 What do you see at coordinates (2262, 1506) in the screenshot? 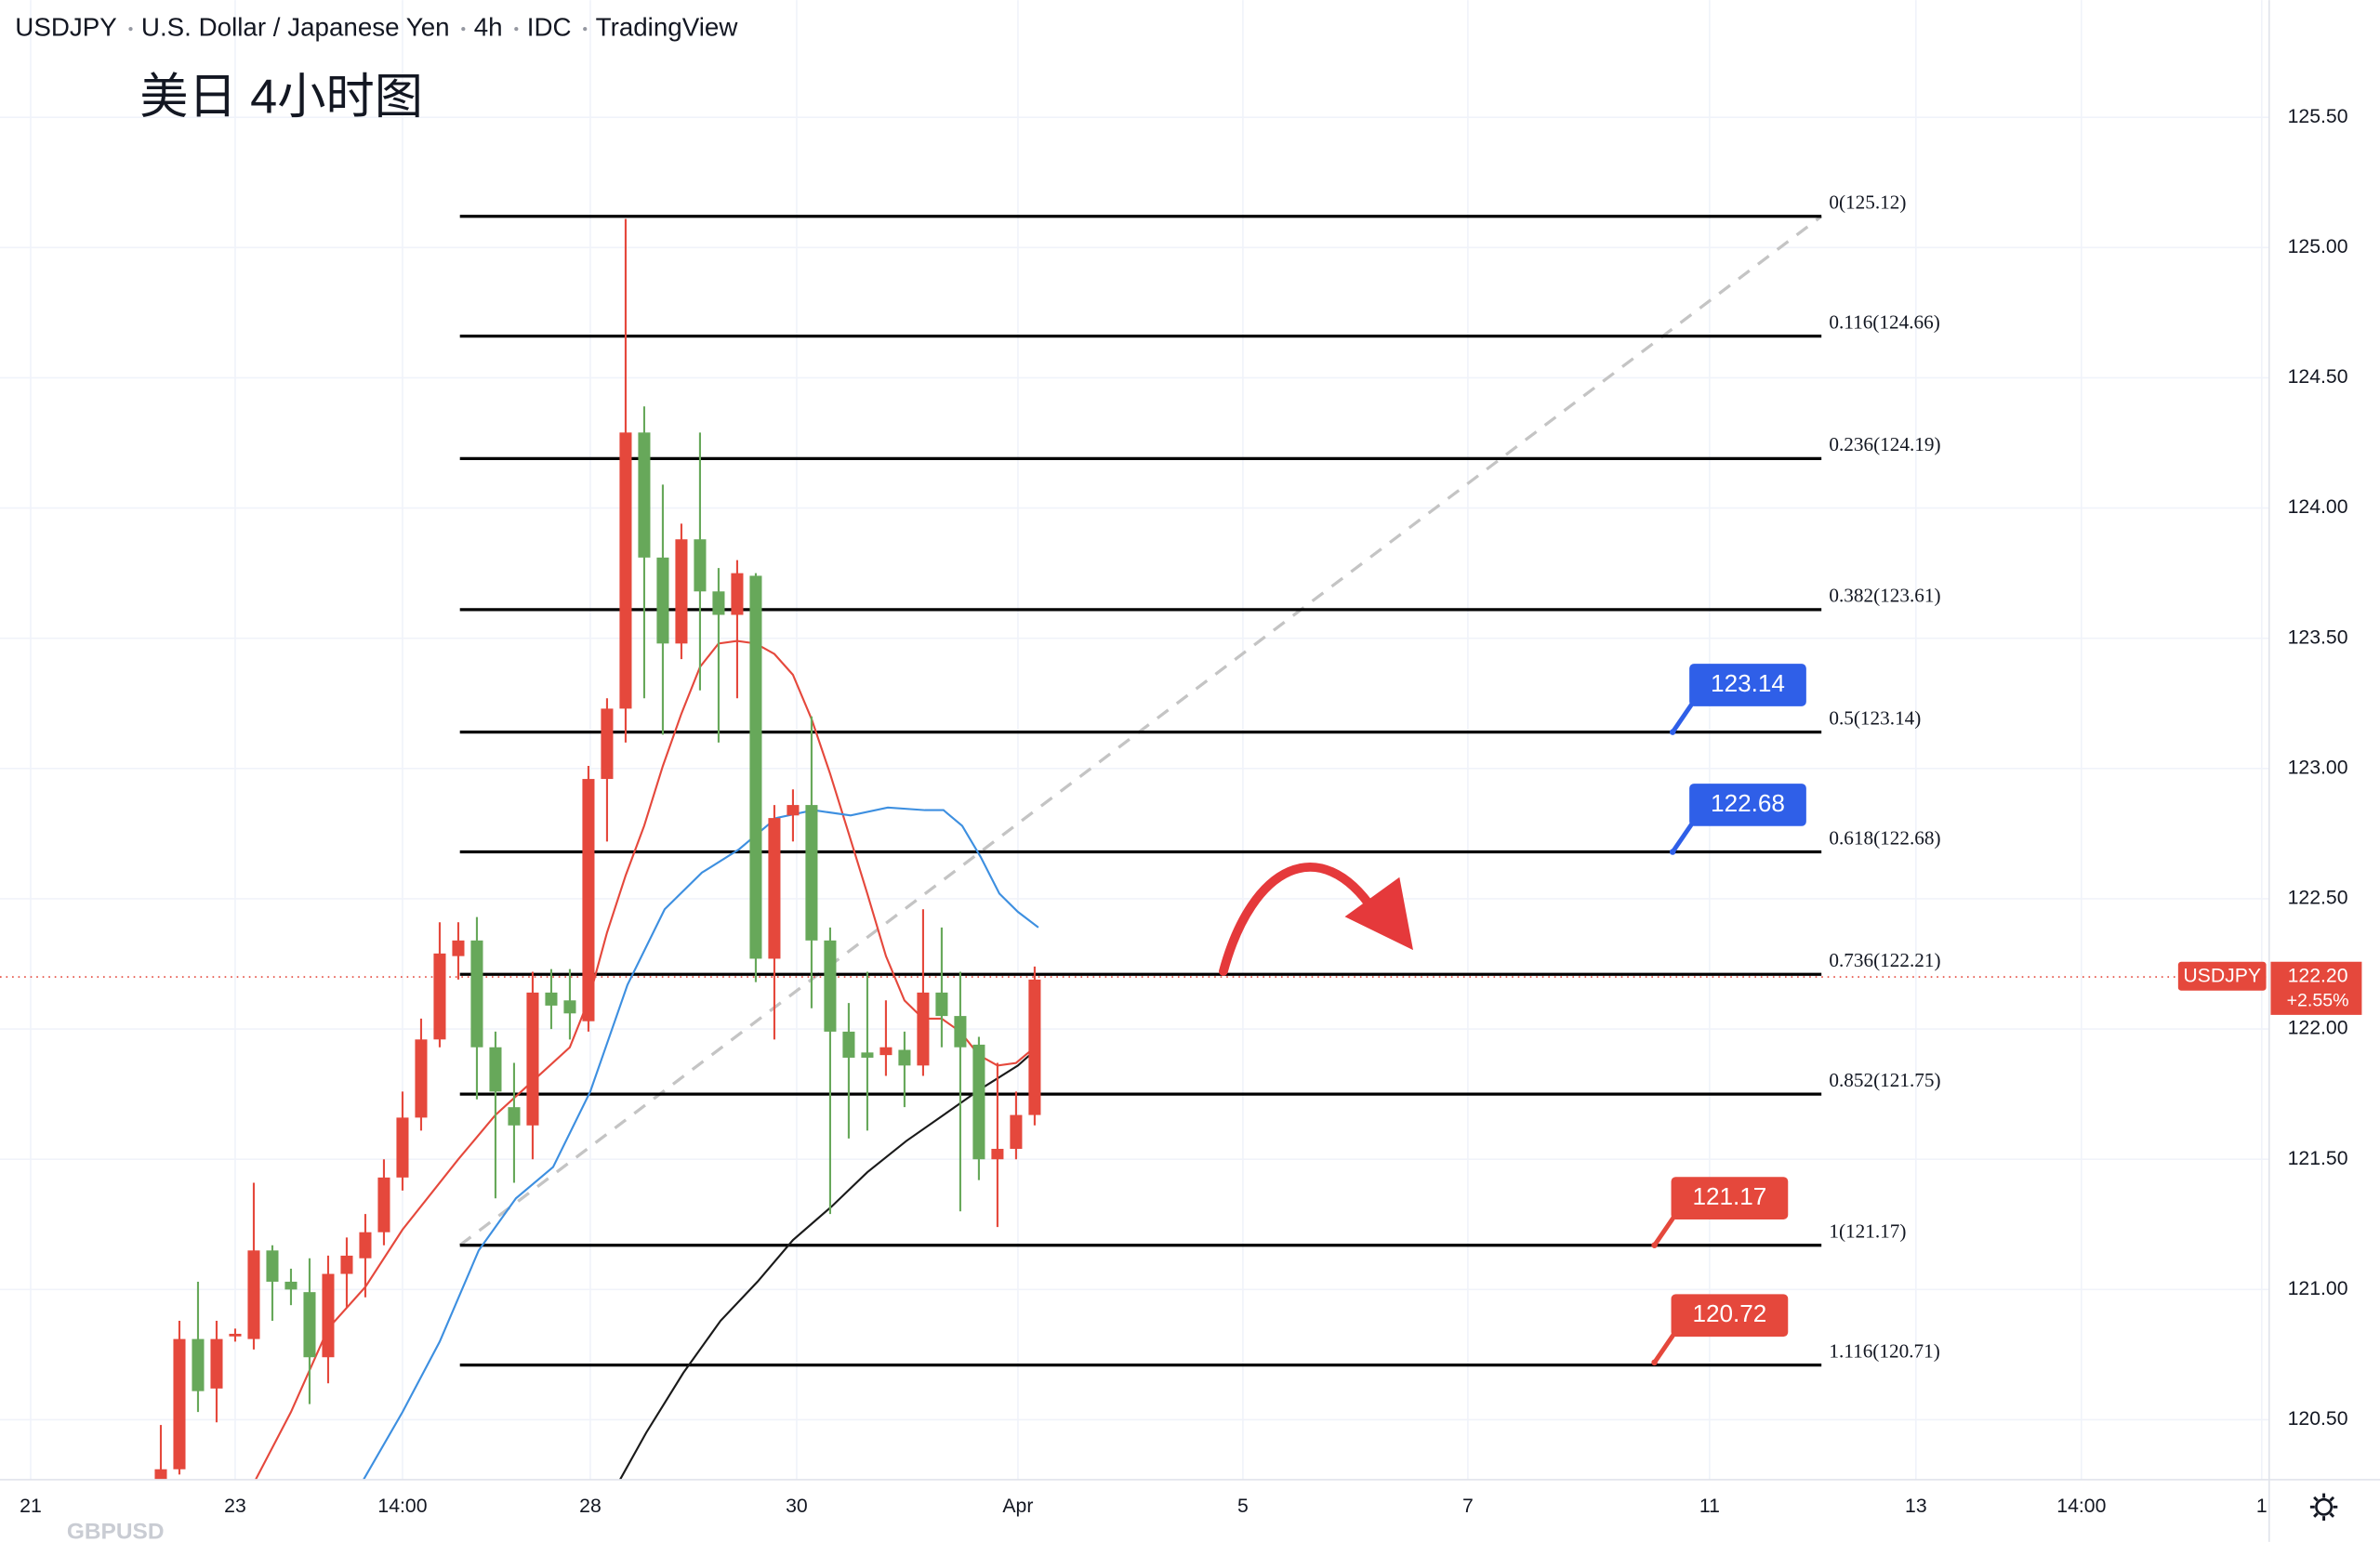
I see `x-tick-label: 1` at bounding box center [2262, 1506].